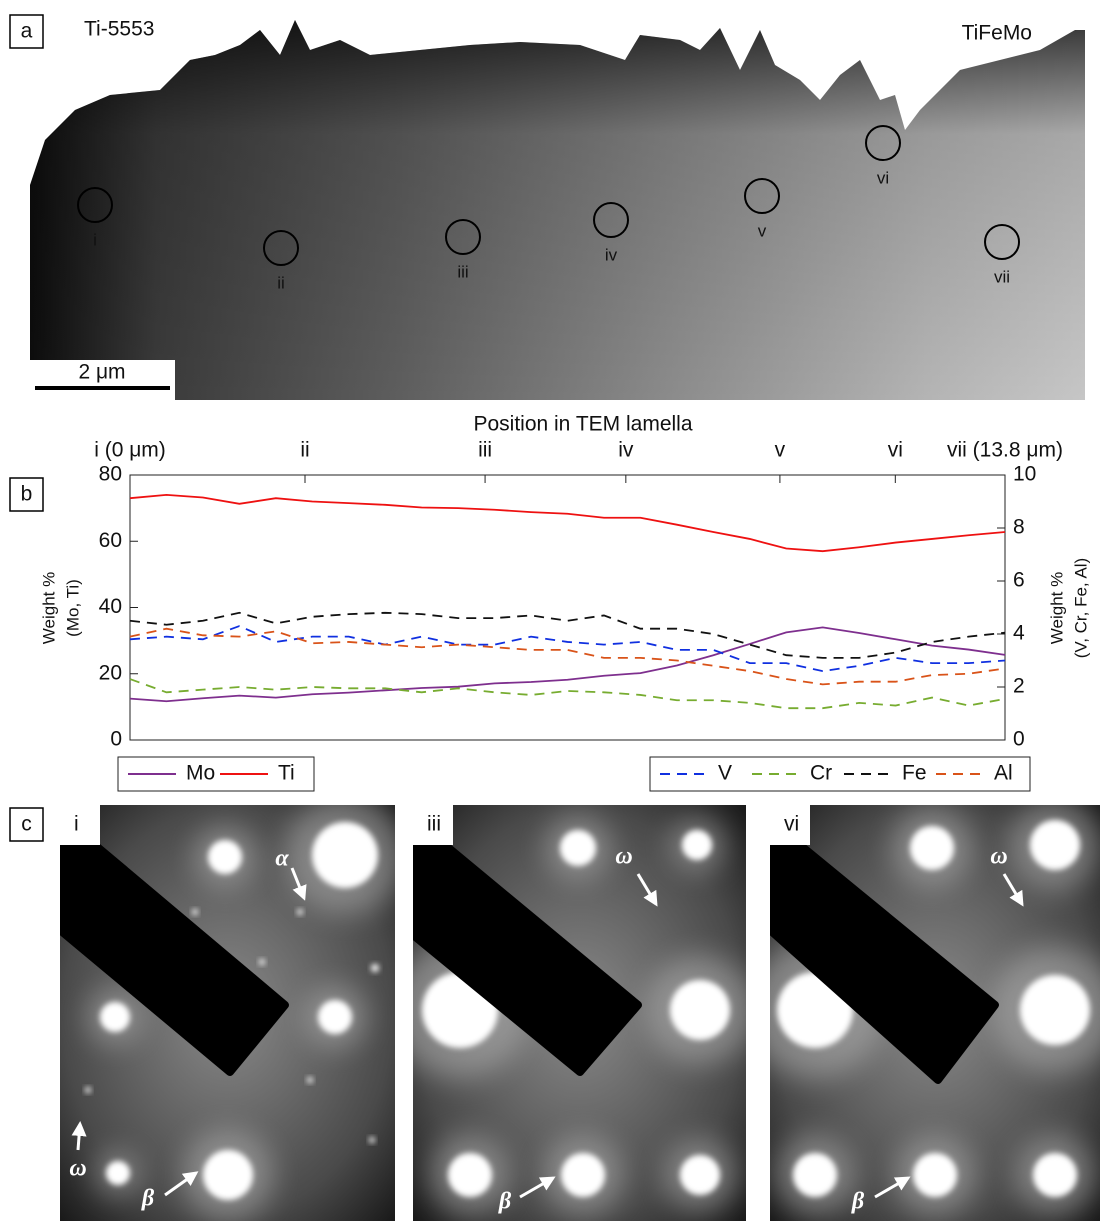 The width and height of the screenshot is (1104, 1221). I want to click on right-label: TiFeMo, so click(997, 33).